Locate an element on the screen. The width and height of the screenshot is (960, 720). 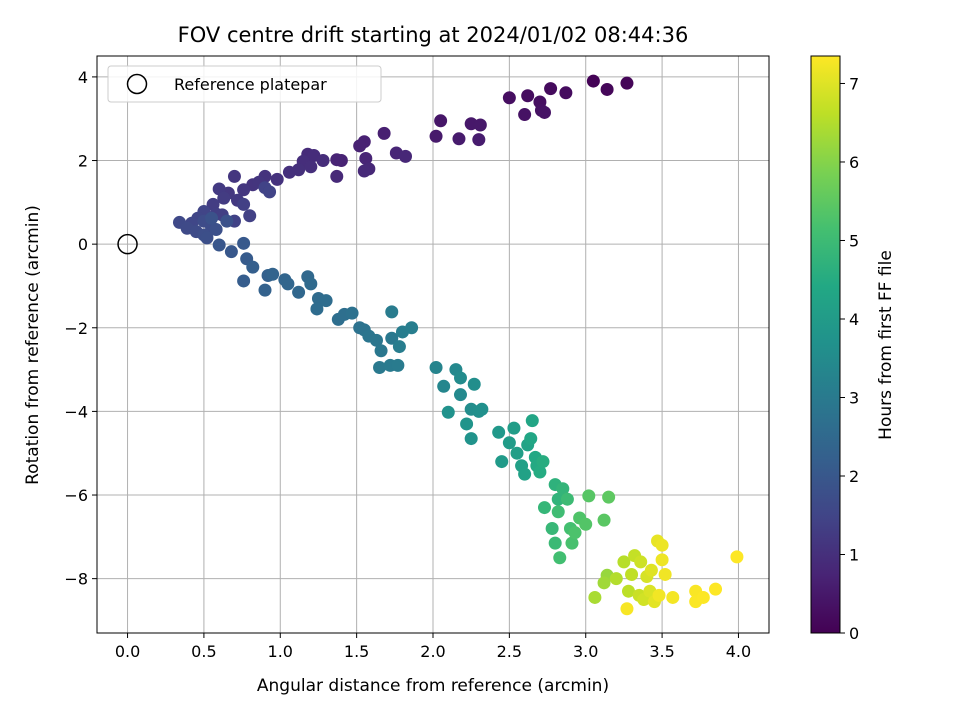
colorbar-tick-label: 3 is located at coordinates (854, 397).